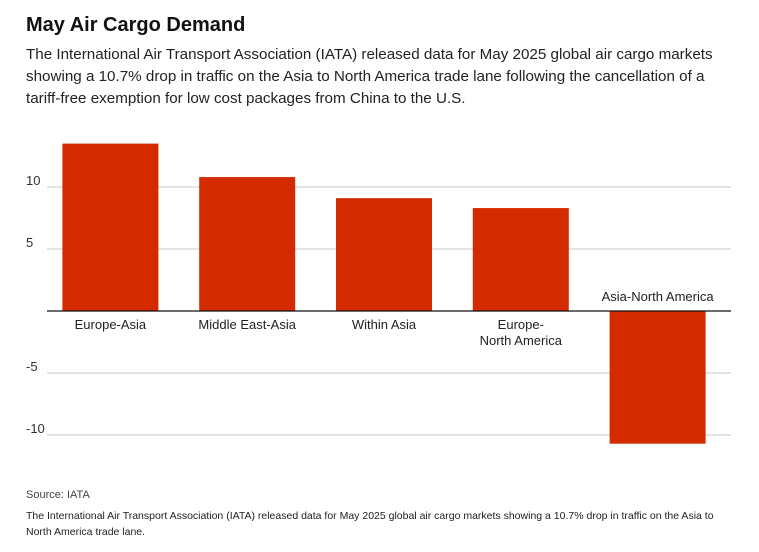 The image size is (759, 552). Describe the element at coordinates (29, 242) in the screenshot. I see `y-tick-label: 5` at that location.